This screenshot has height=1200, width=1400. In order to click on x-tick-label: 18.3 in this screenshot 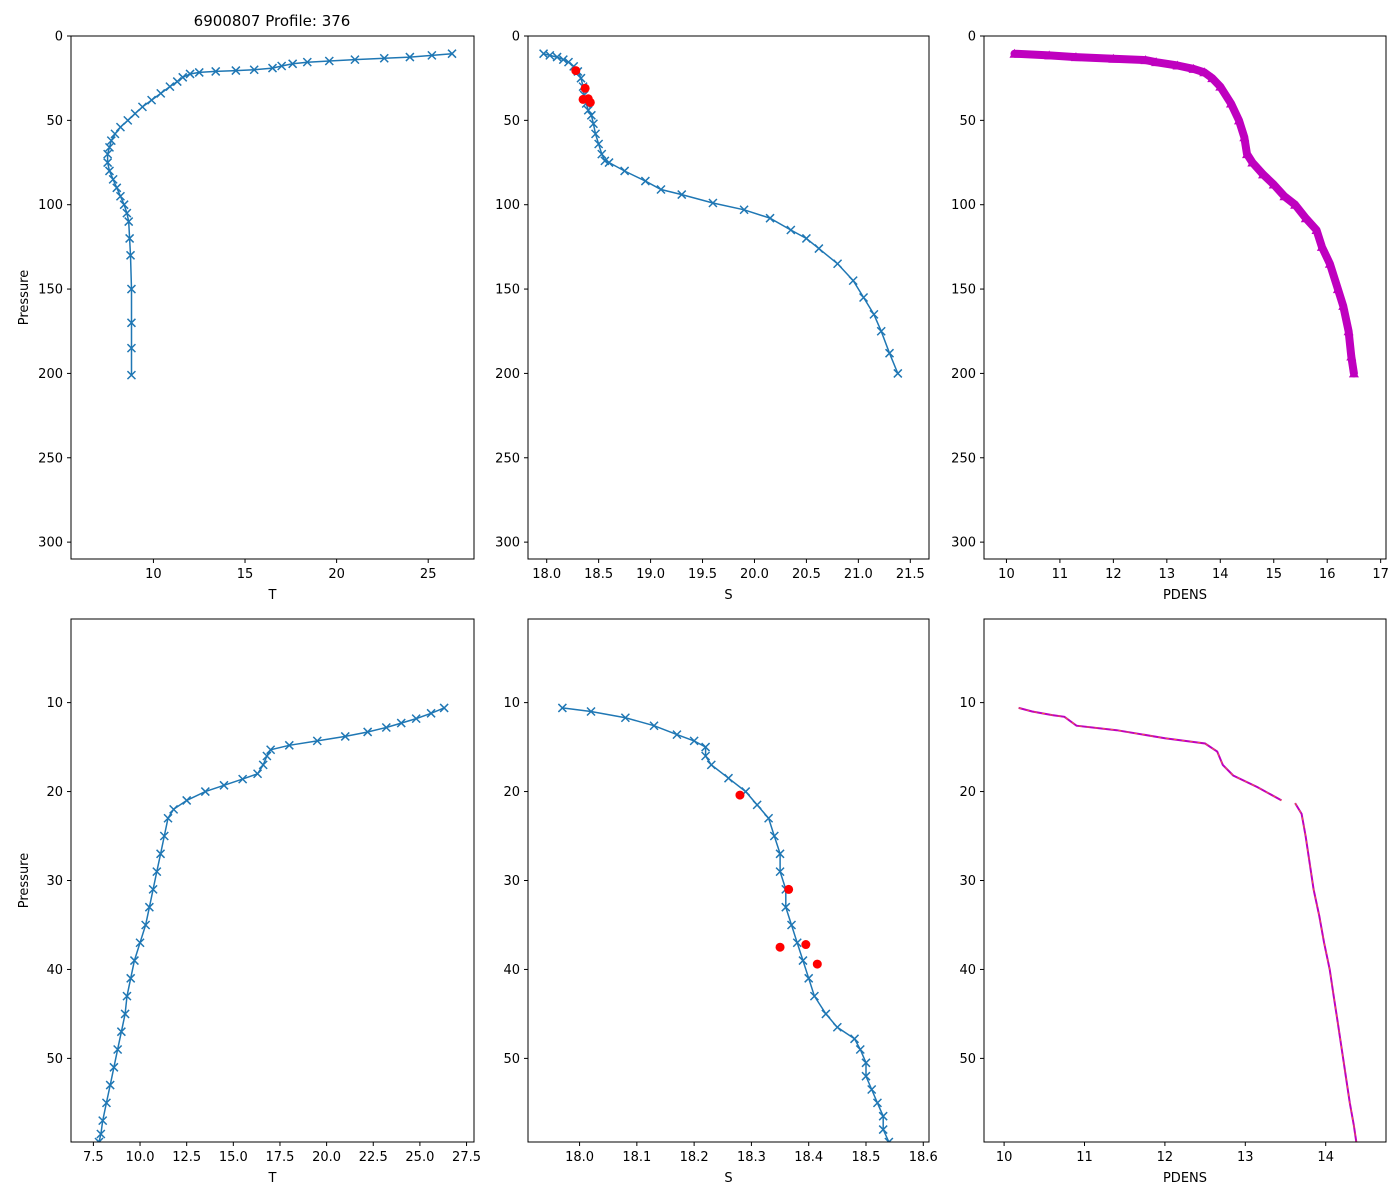, I will do `click(751, 1157)`.